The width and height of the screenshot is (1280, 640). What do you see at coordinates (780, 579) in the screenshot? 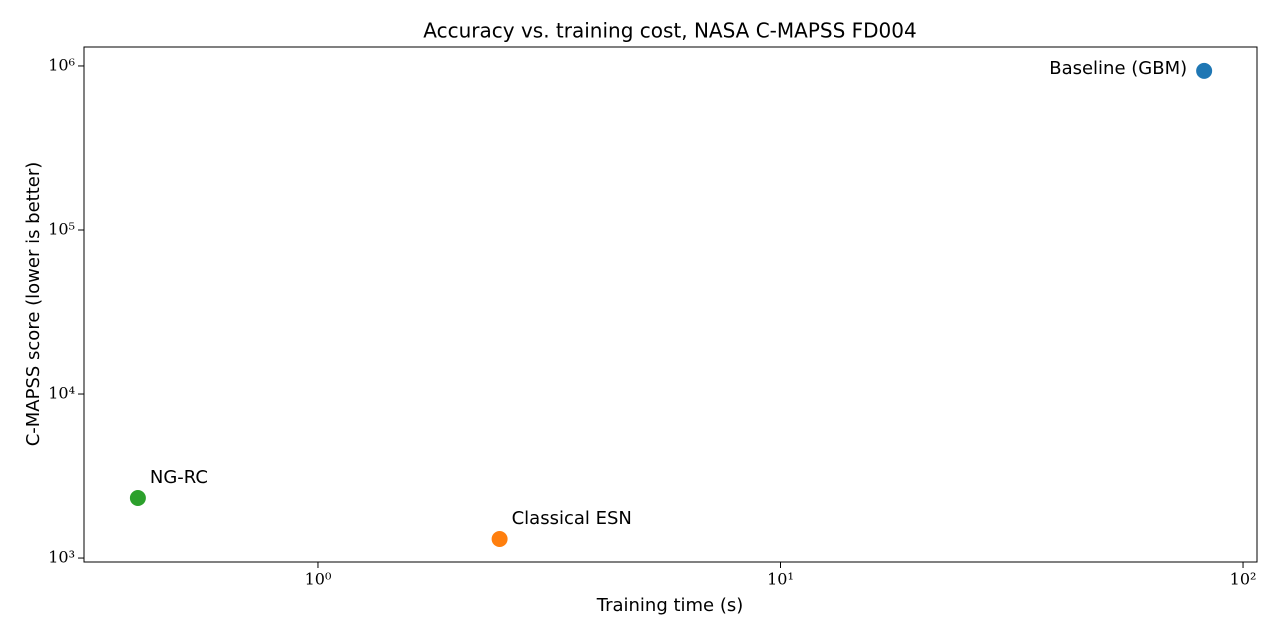
I see `x-tick-label: 10¹` at bounding box center [780, 579].